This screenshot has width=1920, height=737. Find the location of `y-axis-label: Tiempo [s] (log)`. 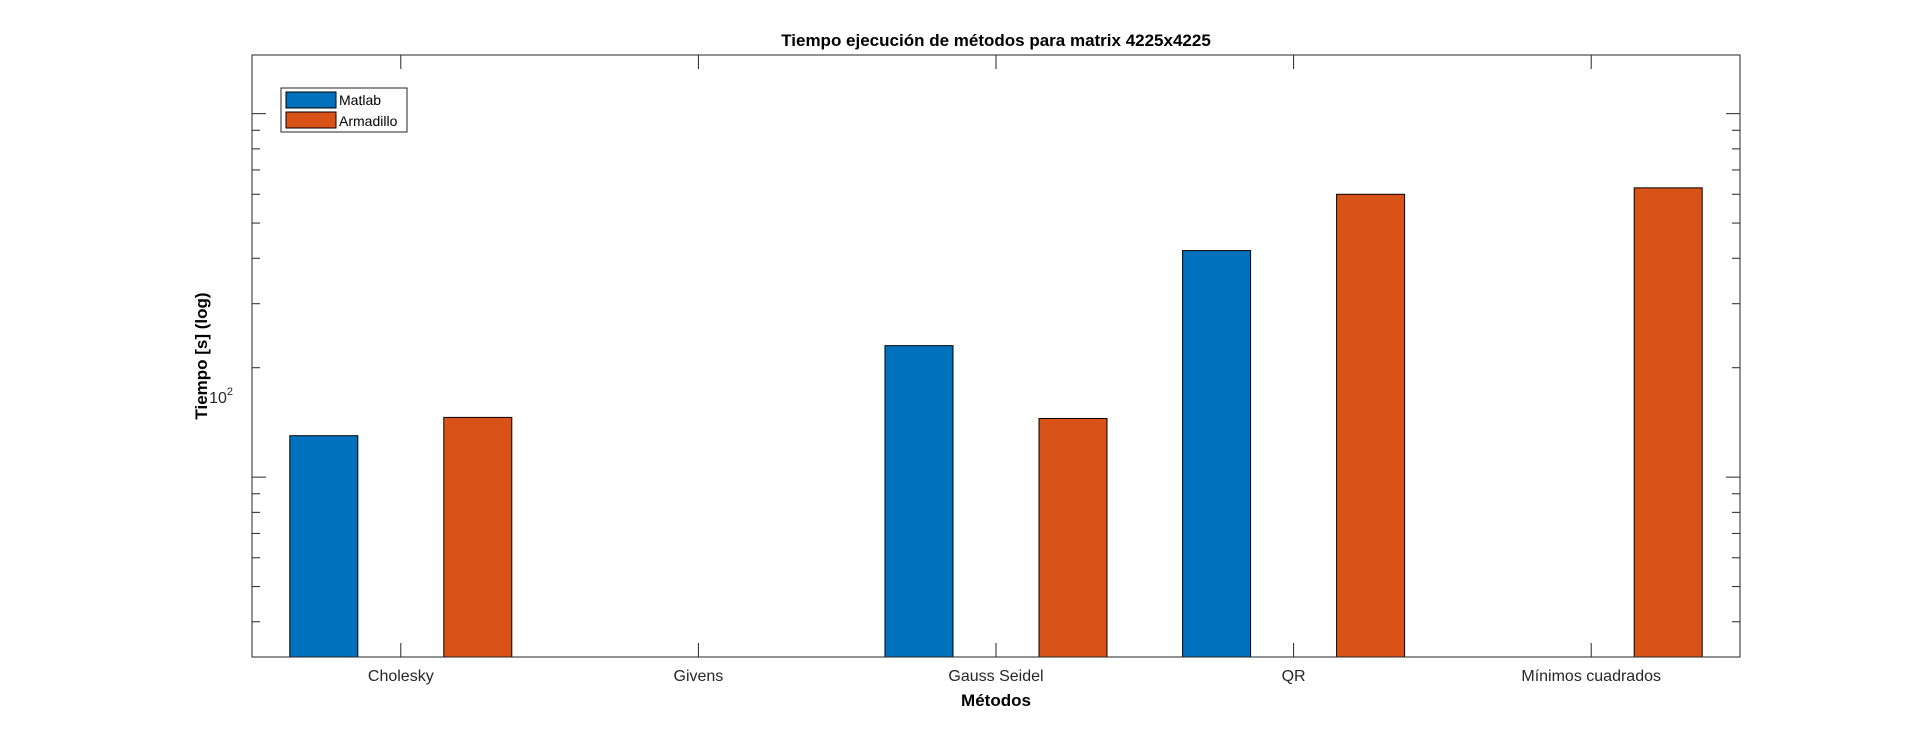

y-axis-label: Tiempo [s] (log) is located at coordinates (201, 355).